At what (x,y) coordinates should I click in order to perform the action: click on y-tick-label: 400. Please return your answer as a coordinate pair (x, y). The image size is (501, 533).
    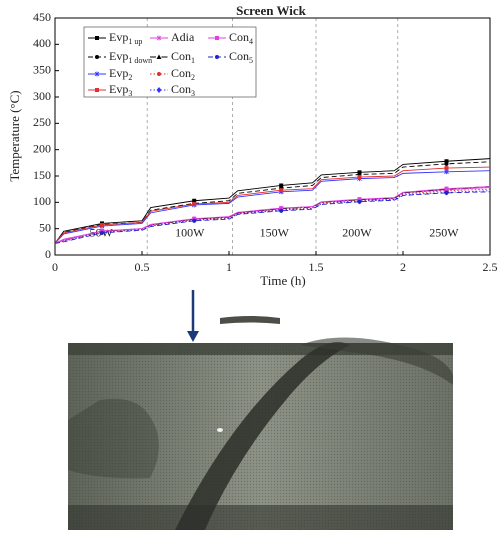
    Looking at the image, I should click on (42, 43).